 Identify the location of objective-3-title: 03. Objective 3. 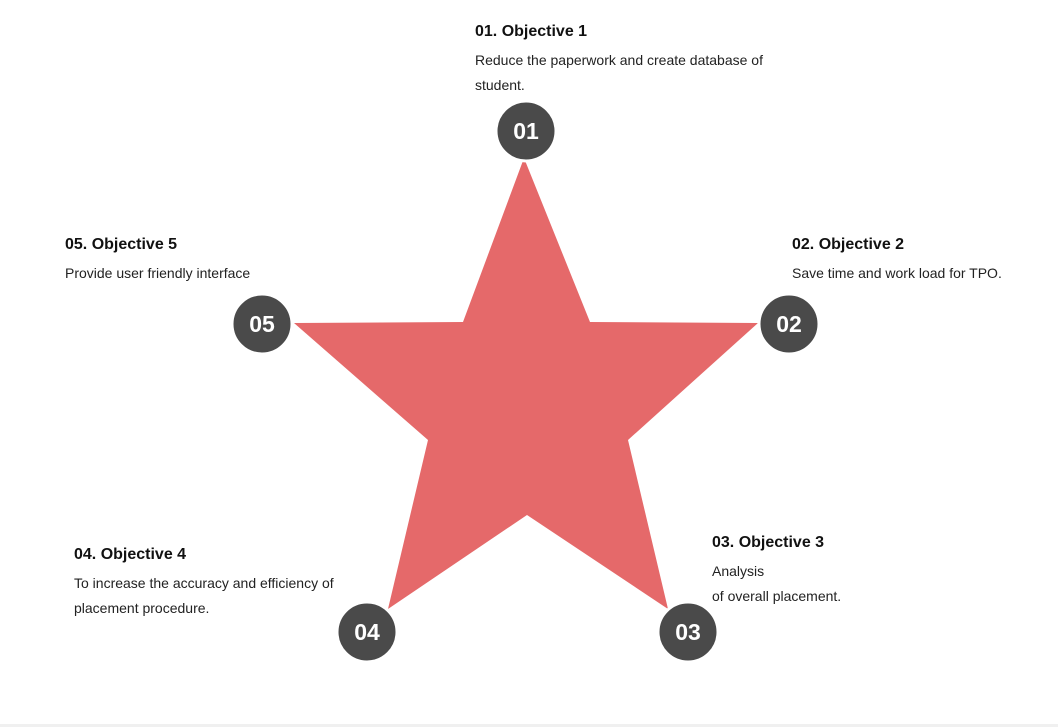
(768, 542).